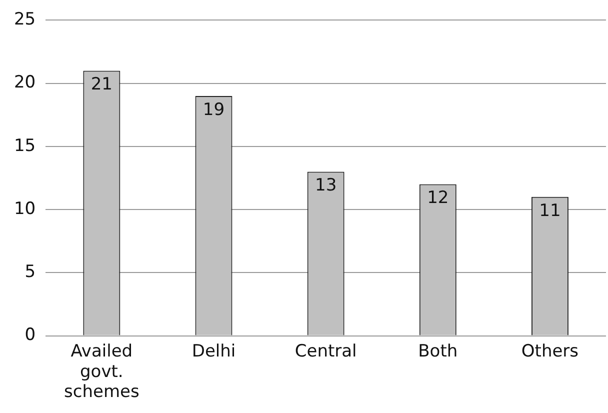 The image size is (608, 413). Describe the element at coordinates (102, 371) in the screenshot. I see `x-tick-label: Availed govt. schemes` at that location.